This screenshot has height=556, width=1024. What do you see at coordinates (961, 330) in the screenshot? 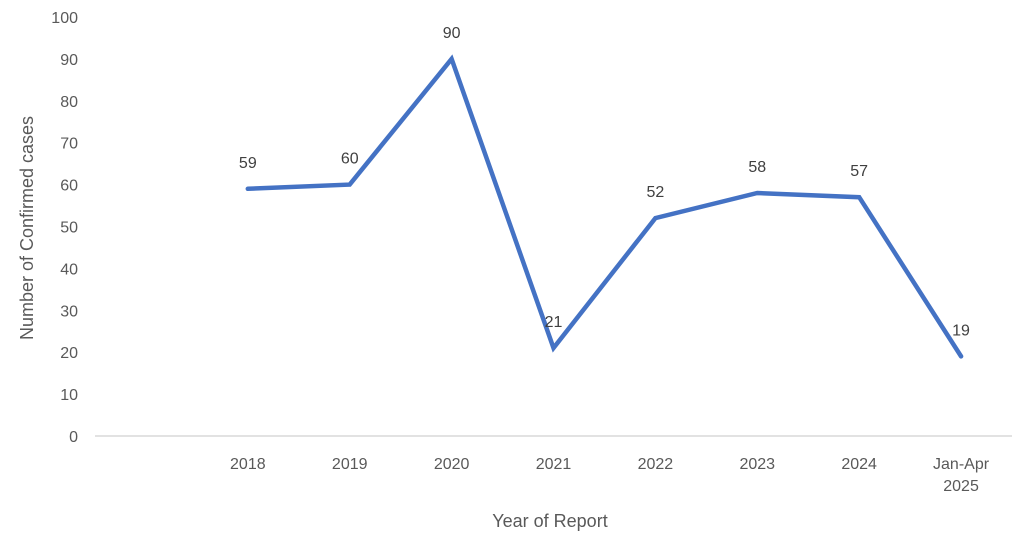
I see `data-label: 19` at bounding box center [961, 330].